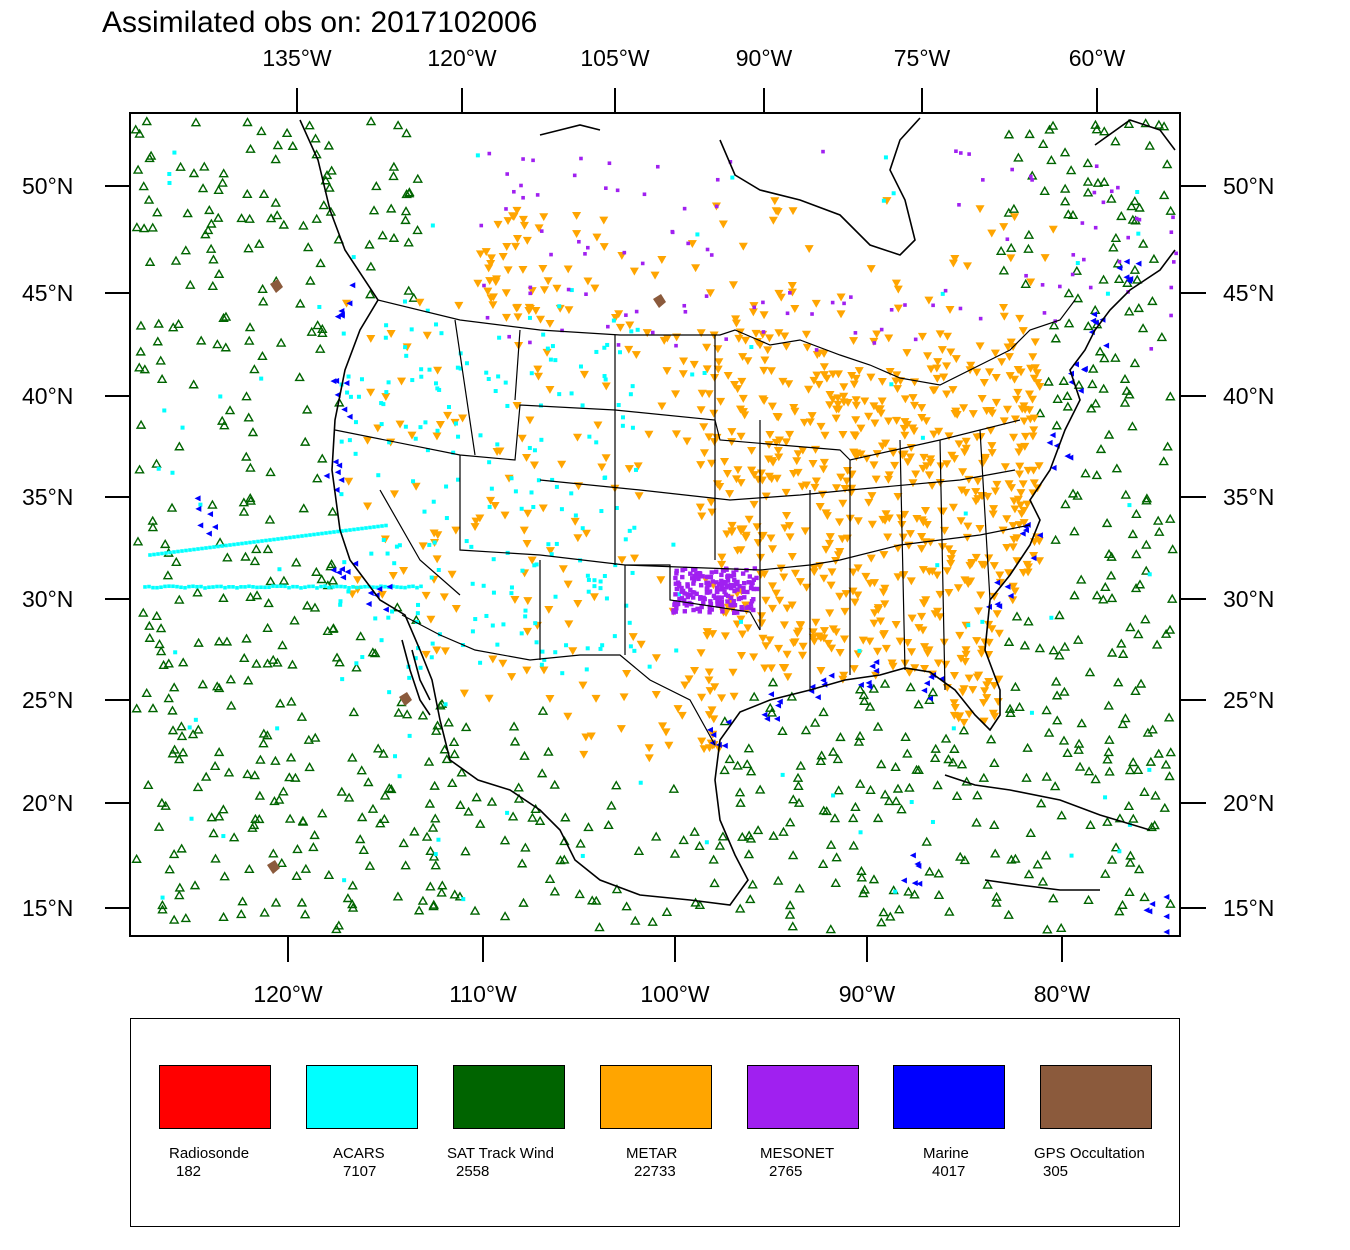  I want to click on legend-item-acars: ACARS 7107, so click(362, 1122).